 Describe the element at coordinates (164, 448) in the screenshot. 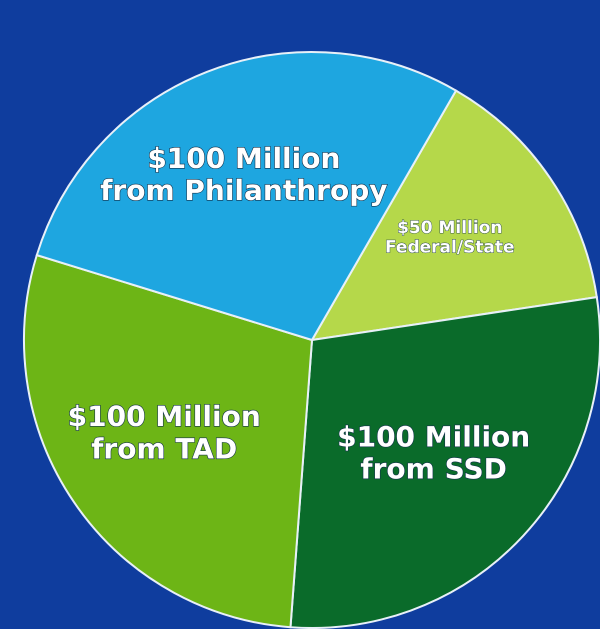

I see `slice-label: from TAD` at that location.